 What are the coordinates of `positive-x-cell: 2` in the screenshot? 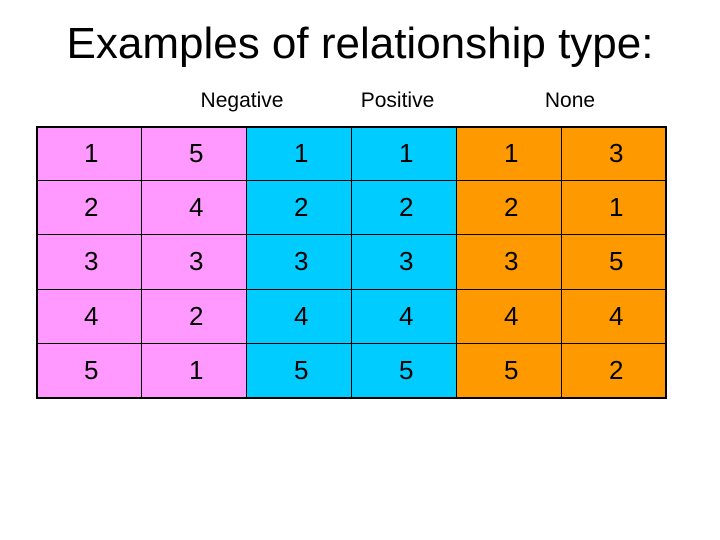 It's located at (299, 208).